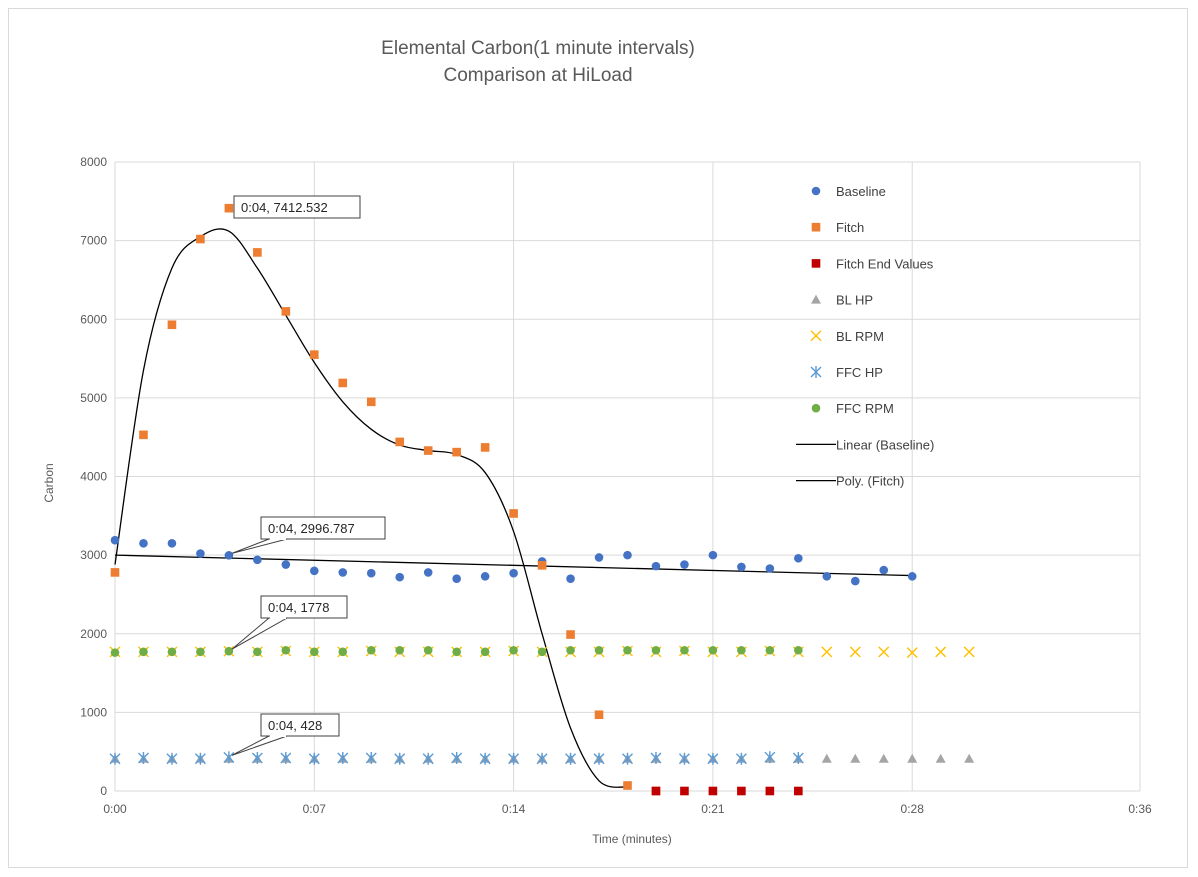 This screenshot has width=1198, height=877. I want to click on trendline-linear-baseline, so click(513, 565).